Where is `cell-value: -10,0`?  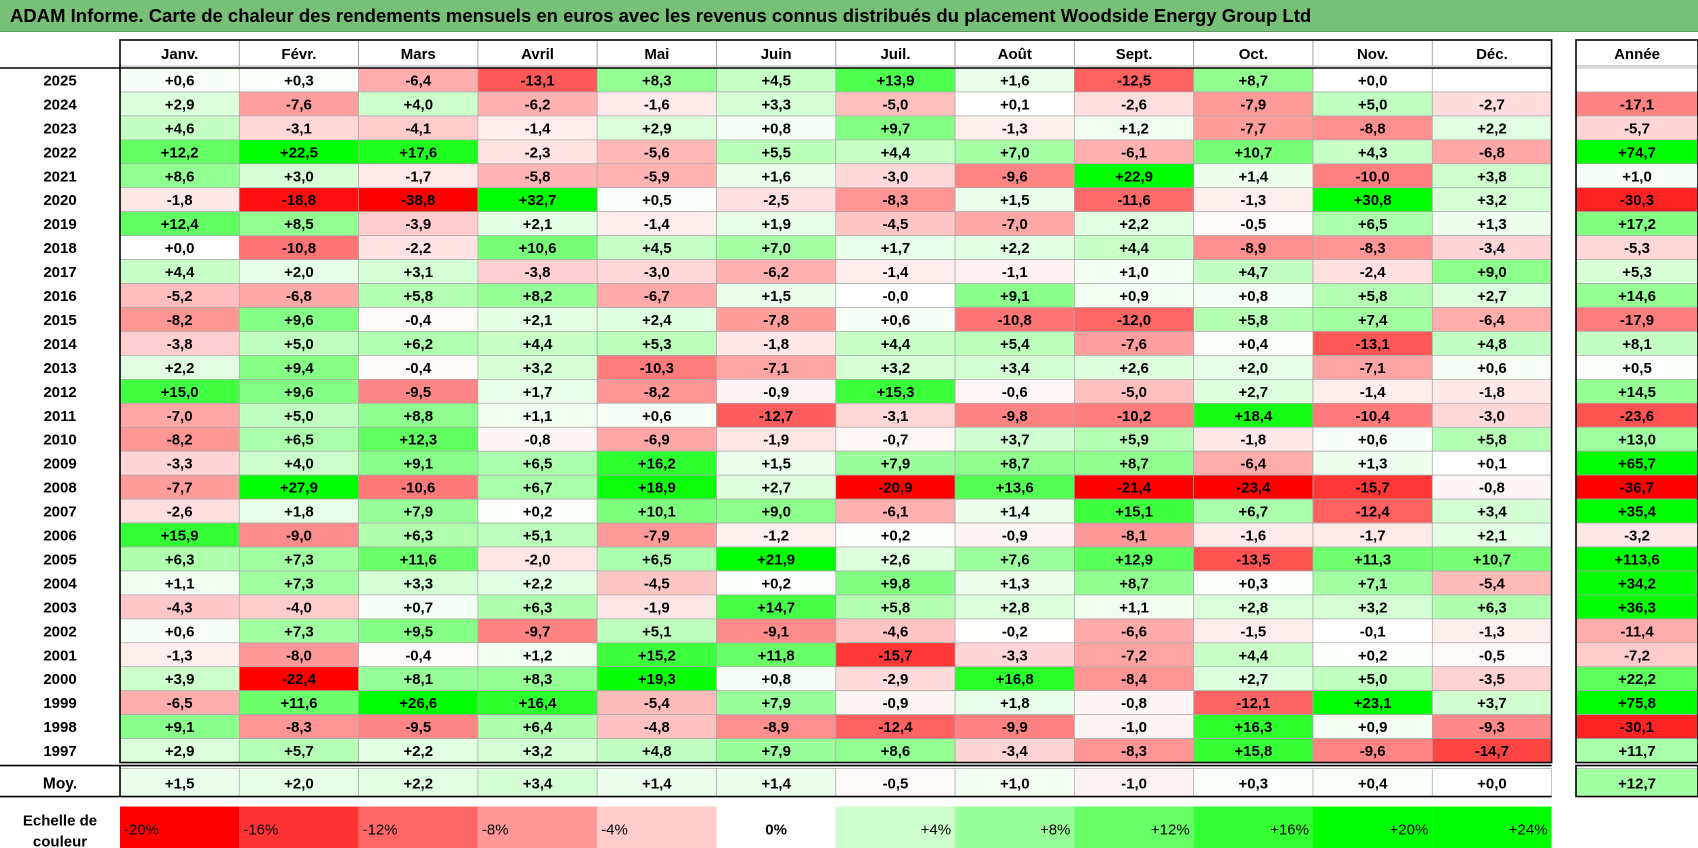 cell-value: -10,0 is located at coordinates (1373, 176).